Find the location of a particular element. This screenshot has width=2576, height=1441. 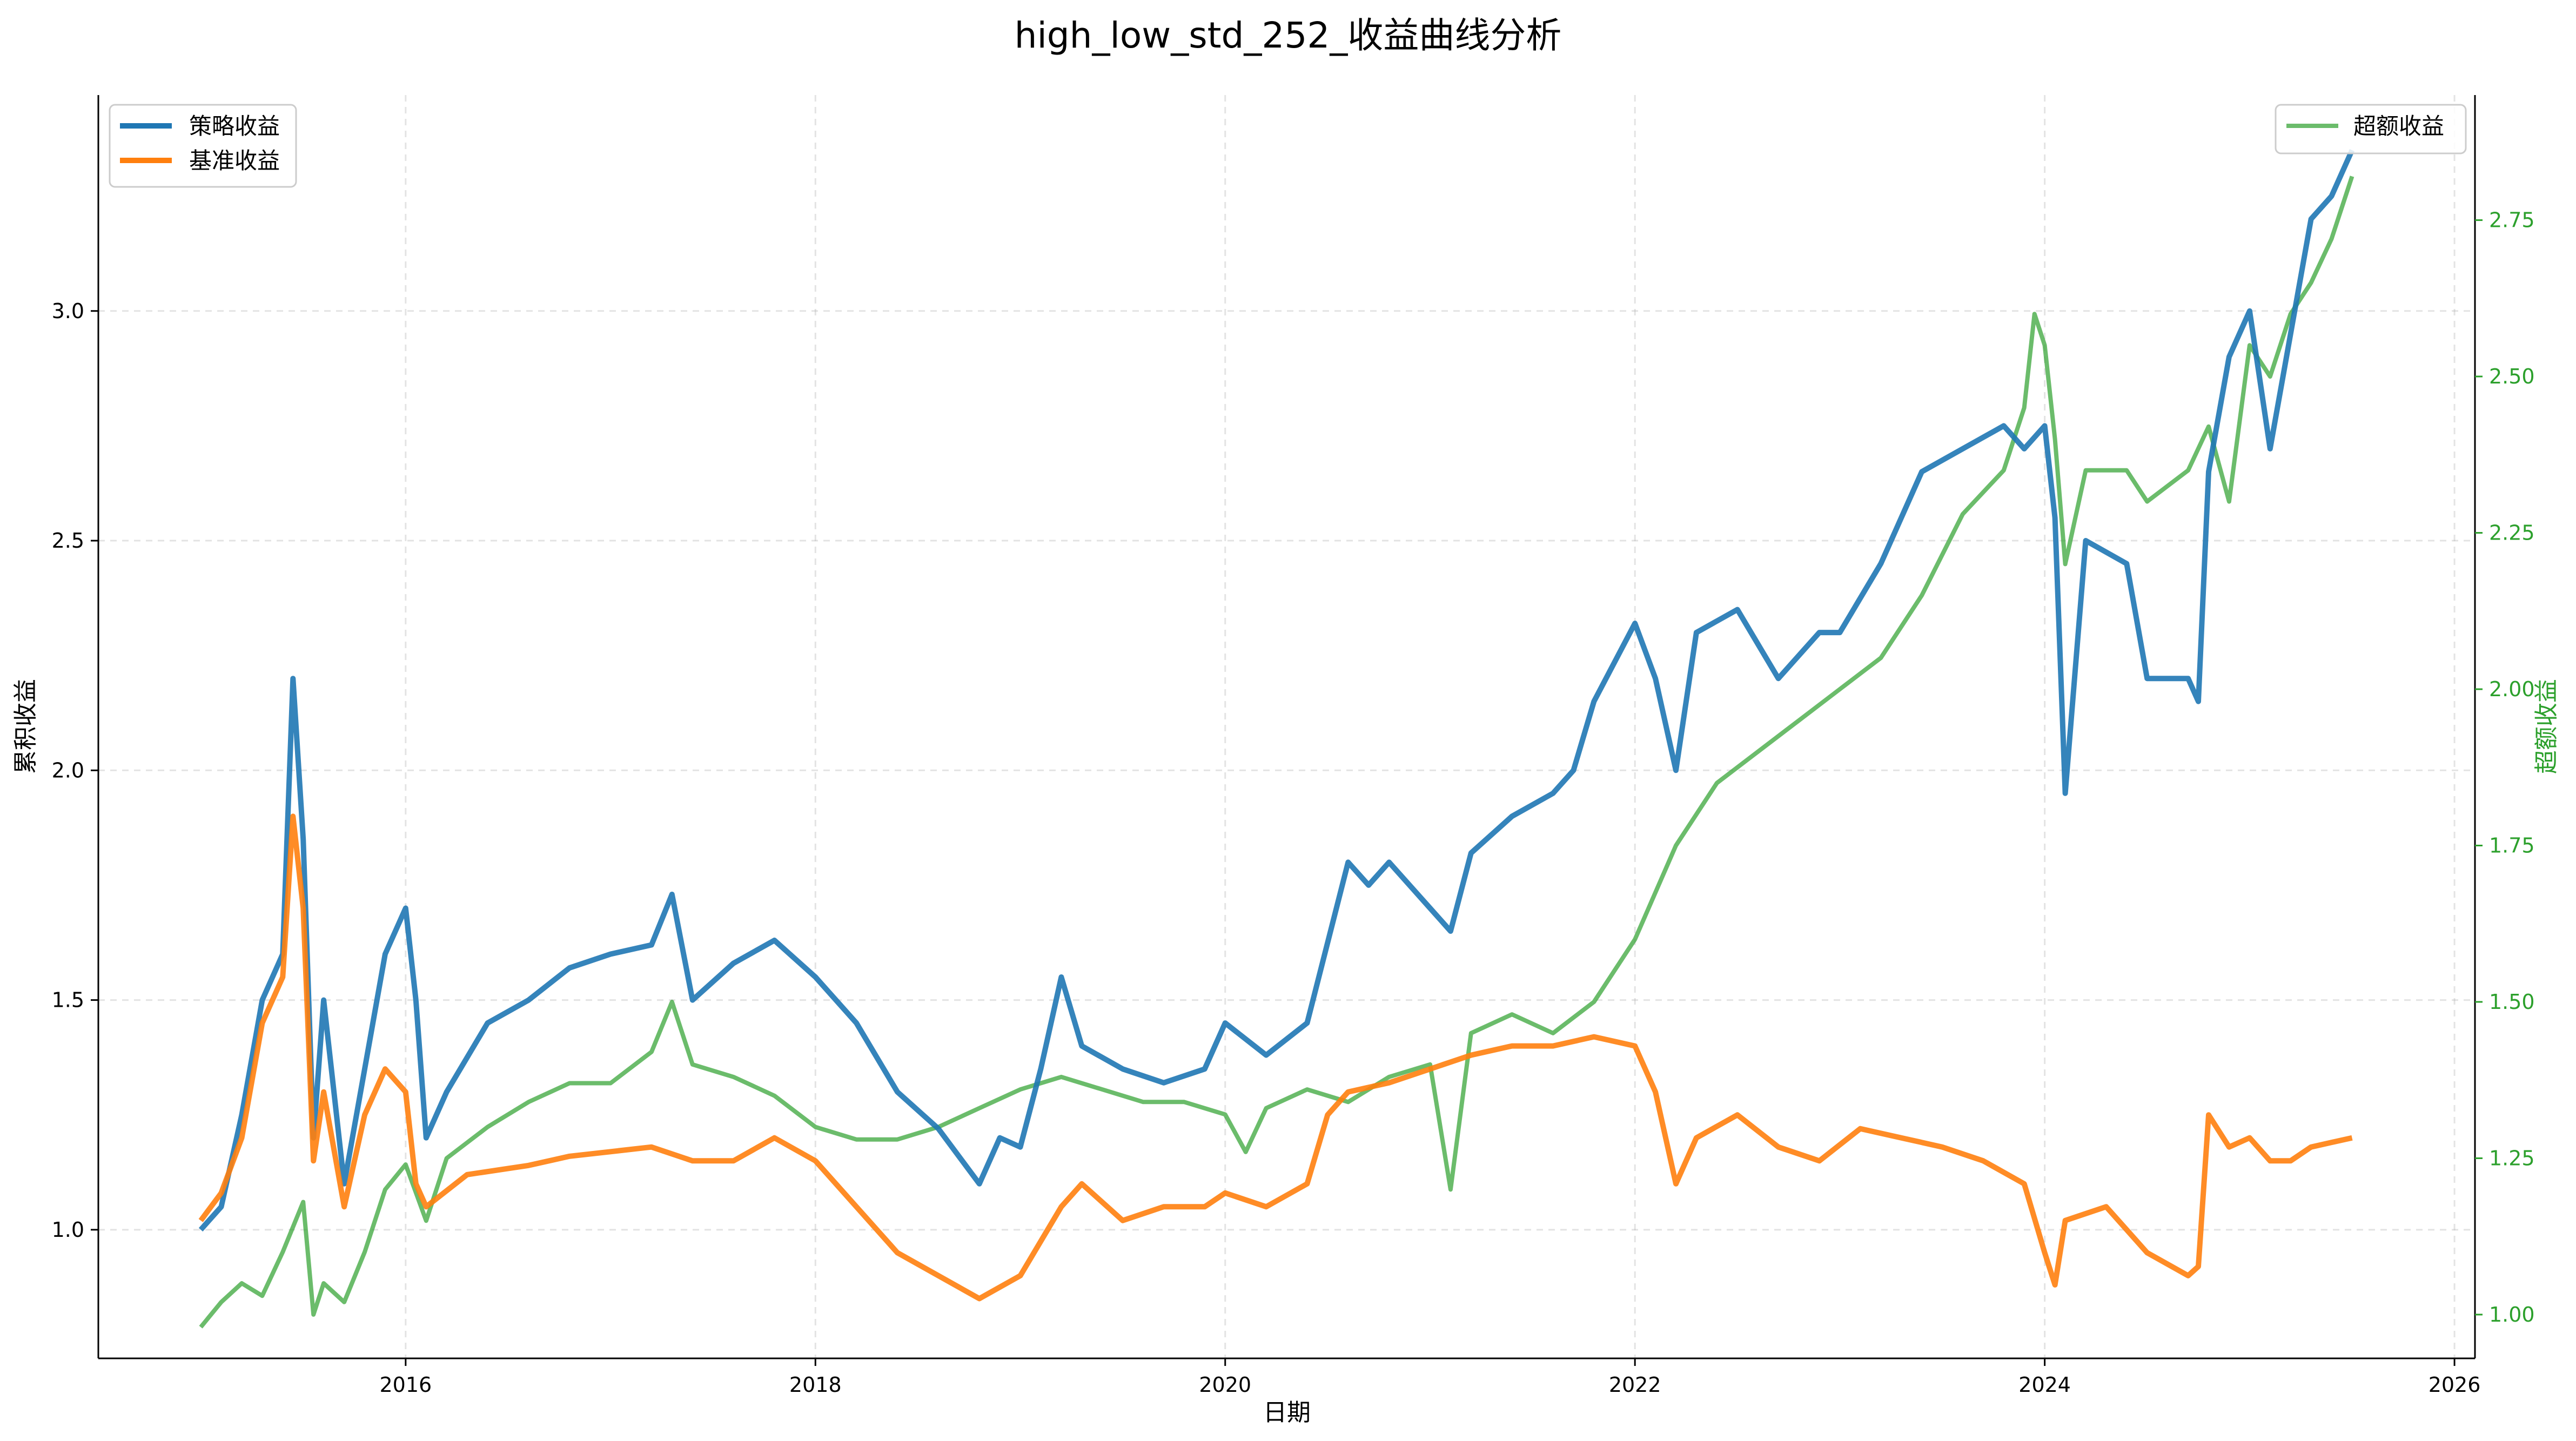

legend-label-strategy: 策略收益 is located at coordinates (235, 126).